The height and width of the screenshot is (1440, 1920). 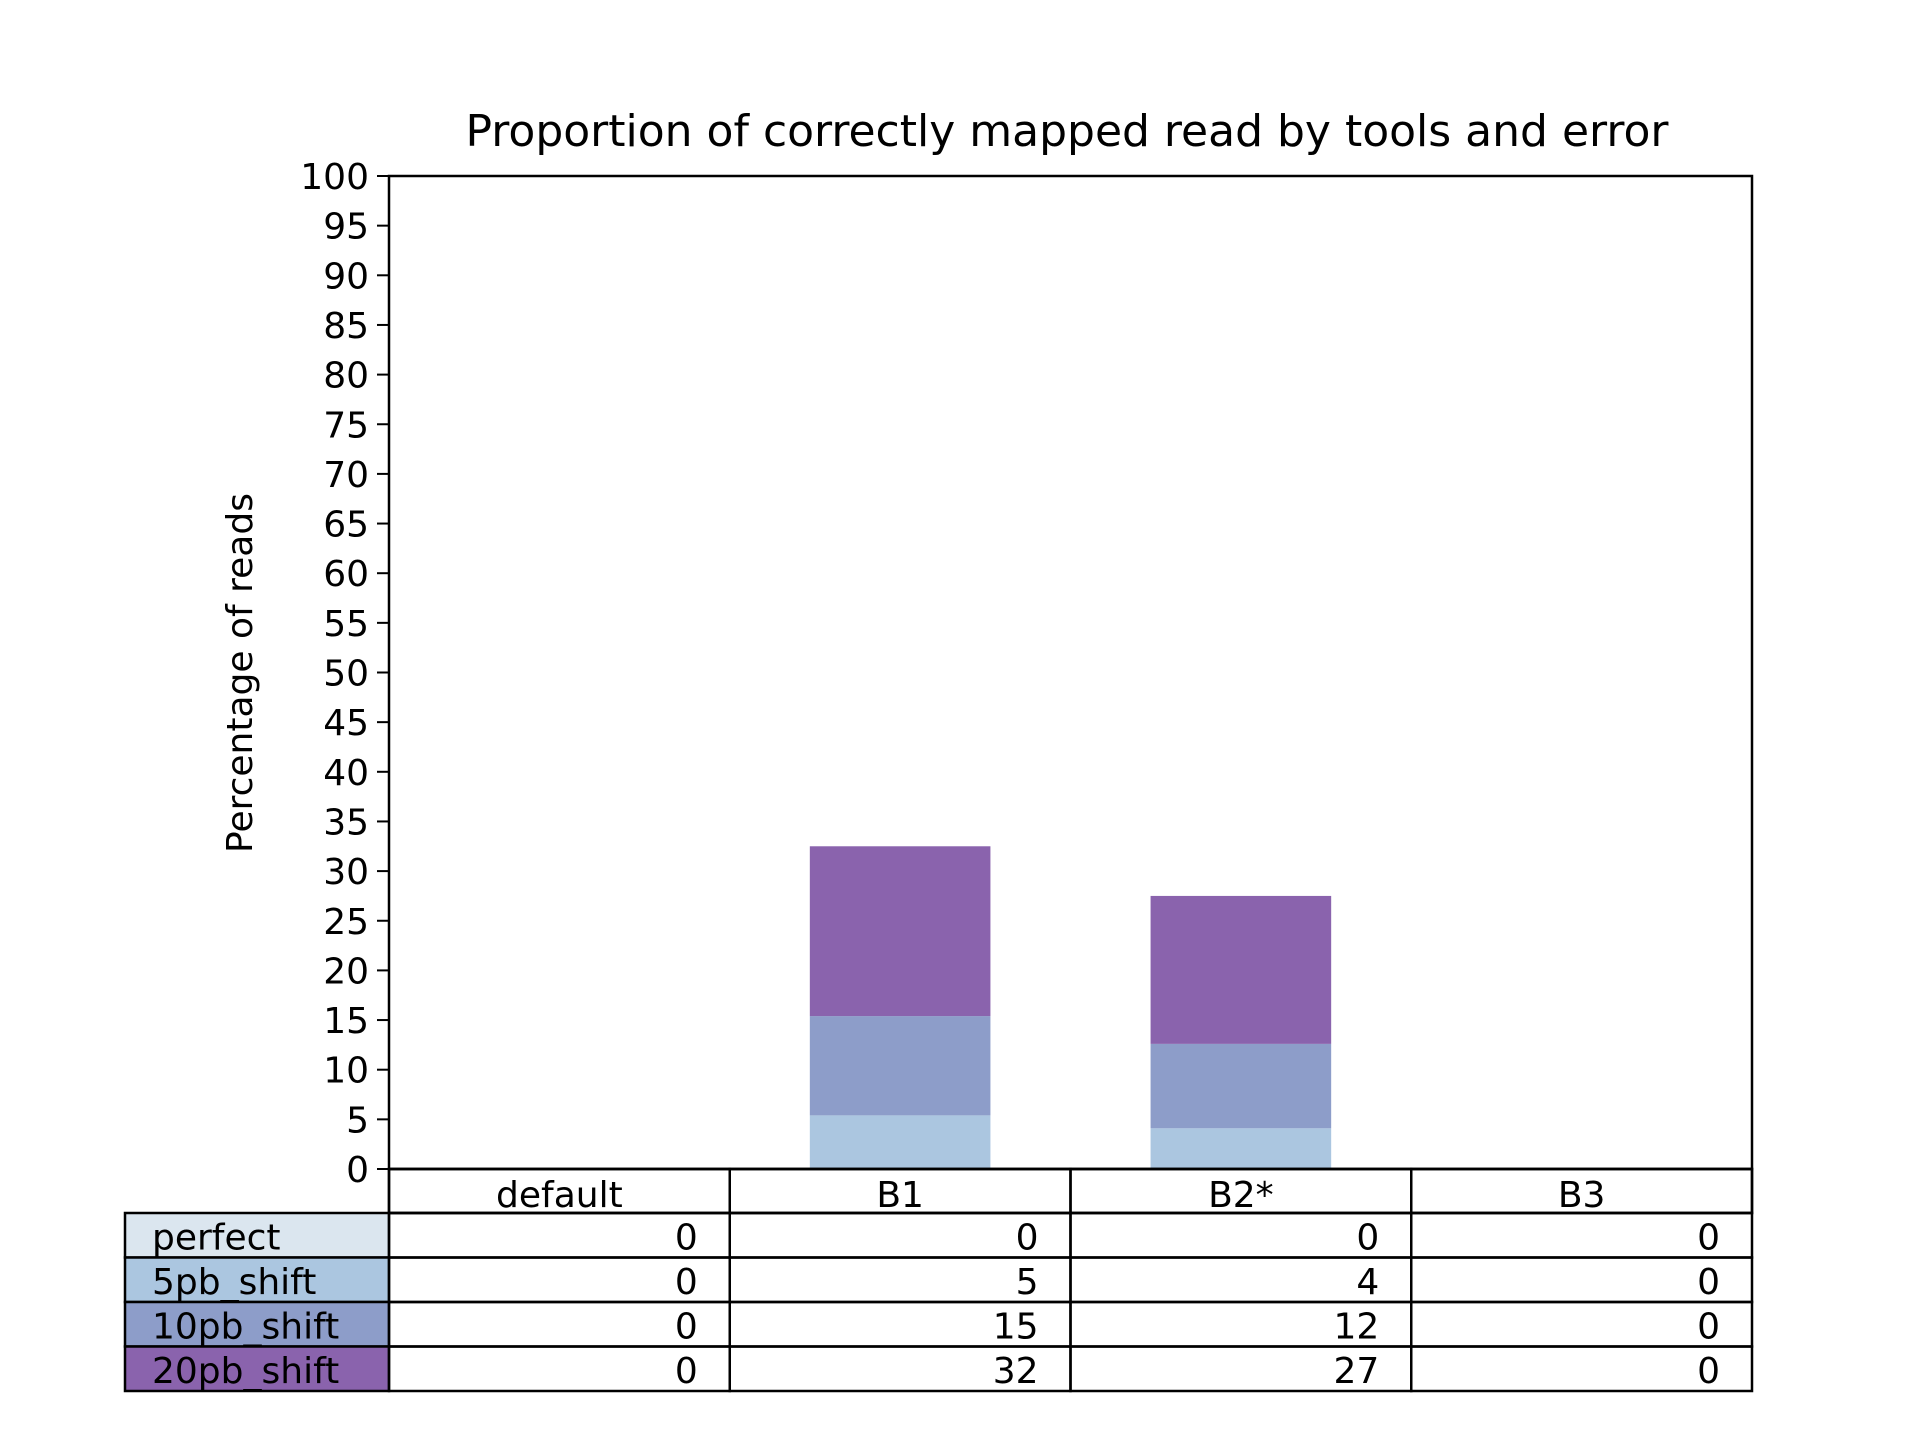 I want to click on y-tick-label: 0, so click(x=357, y=1170).